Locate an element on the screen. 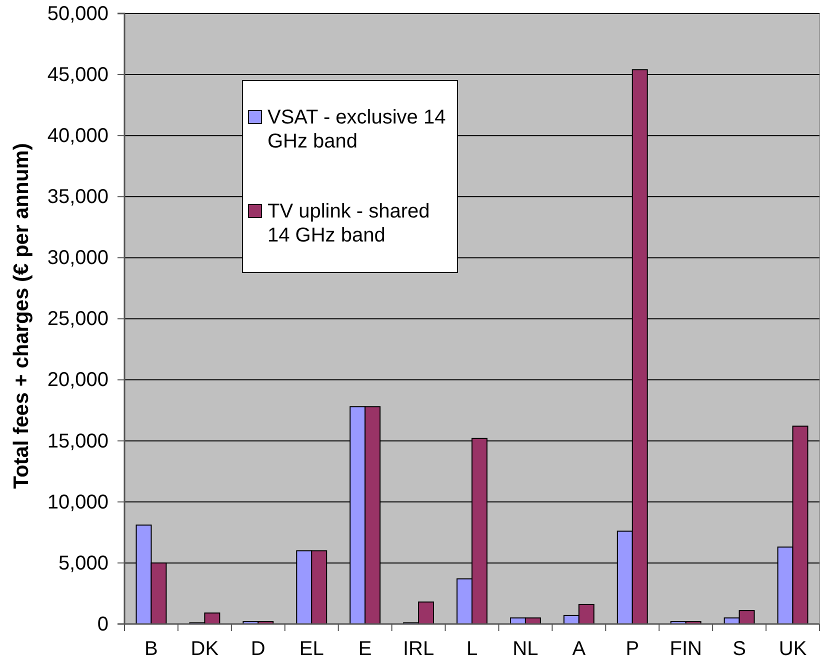  y-tick-label: 45,000 is located at coordinates (77, 75).